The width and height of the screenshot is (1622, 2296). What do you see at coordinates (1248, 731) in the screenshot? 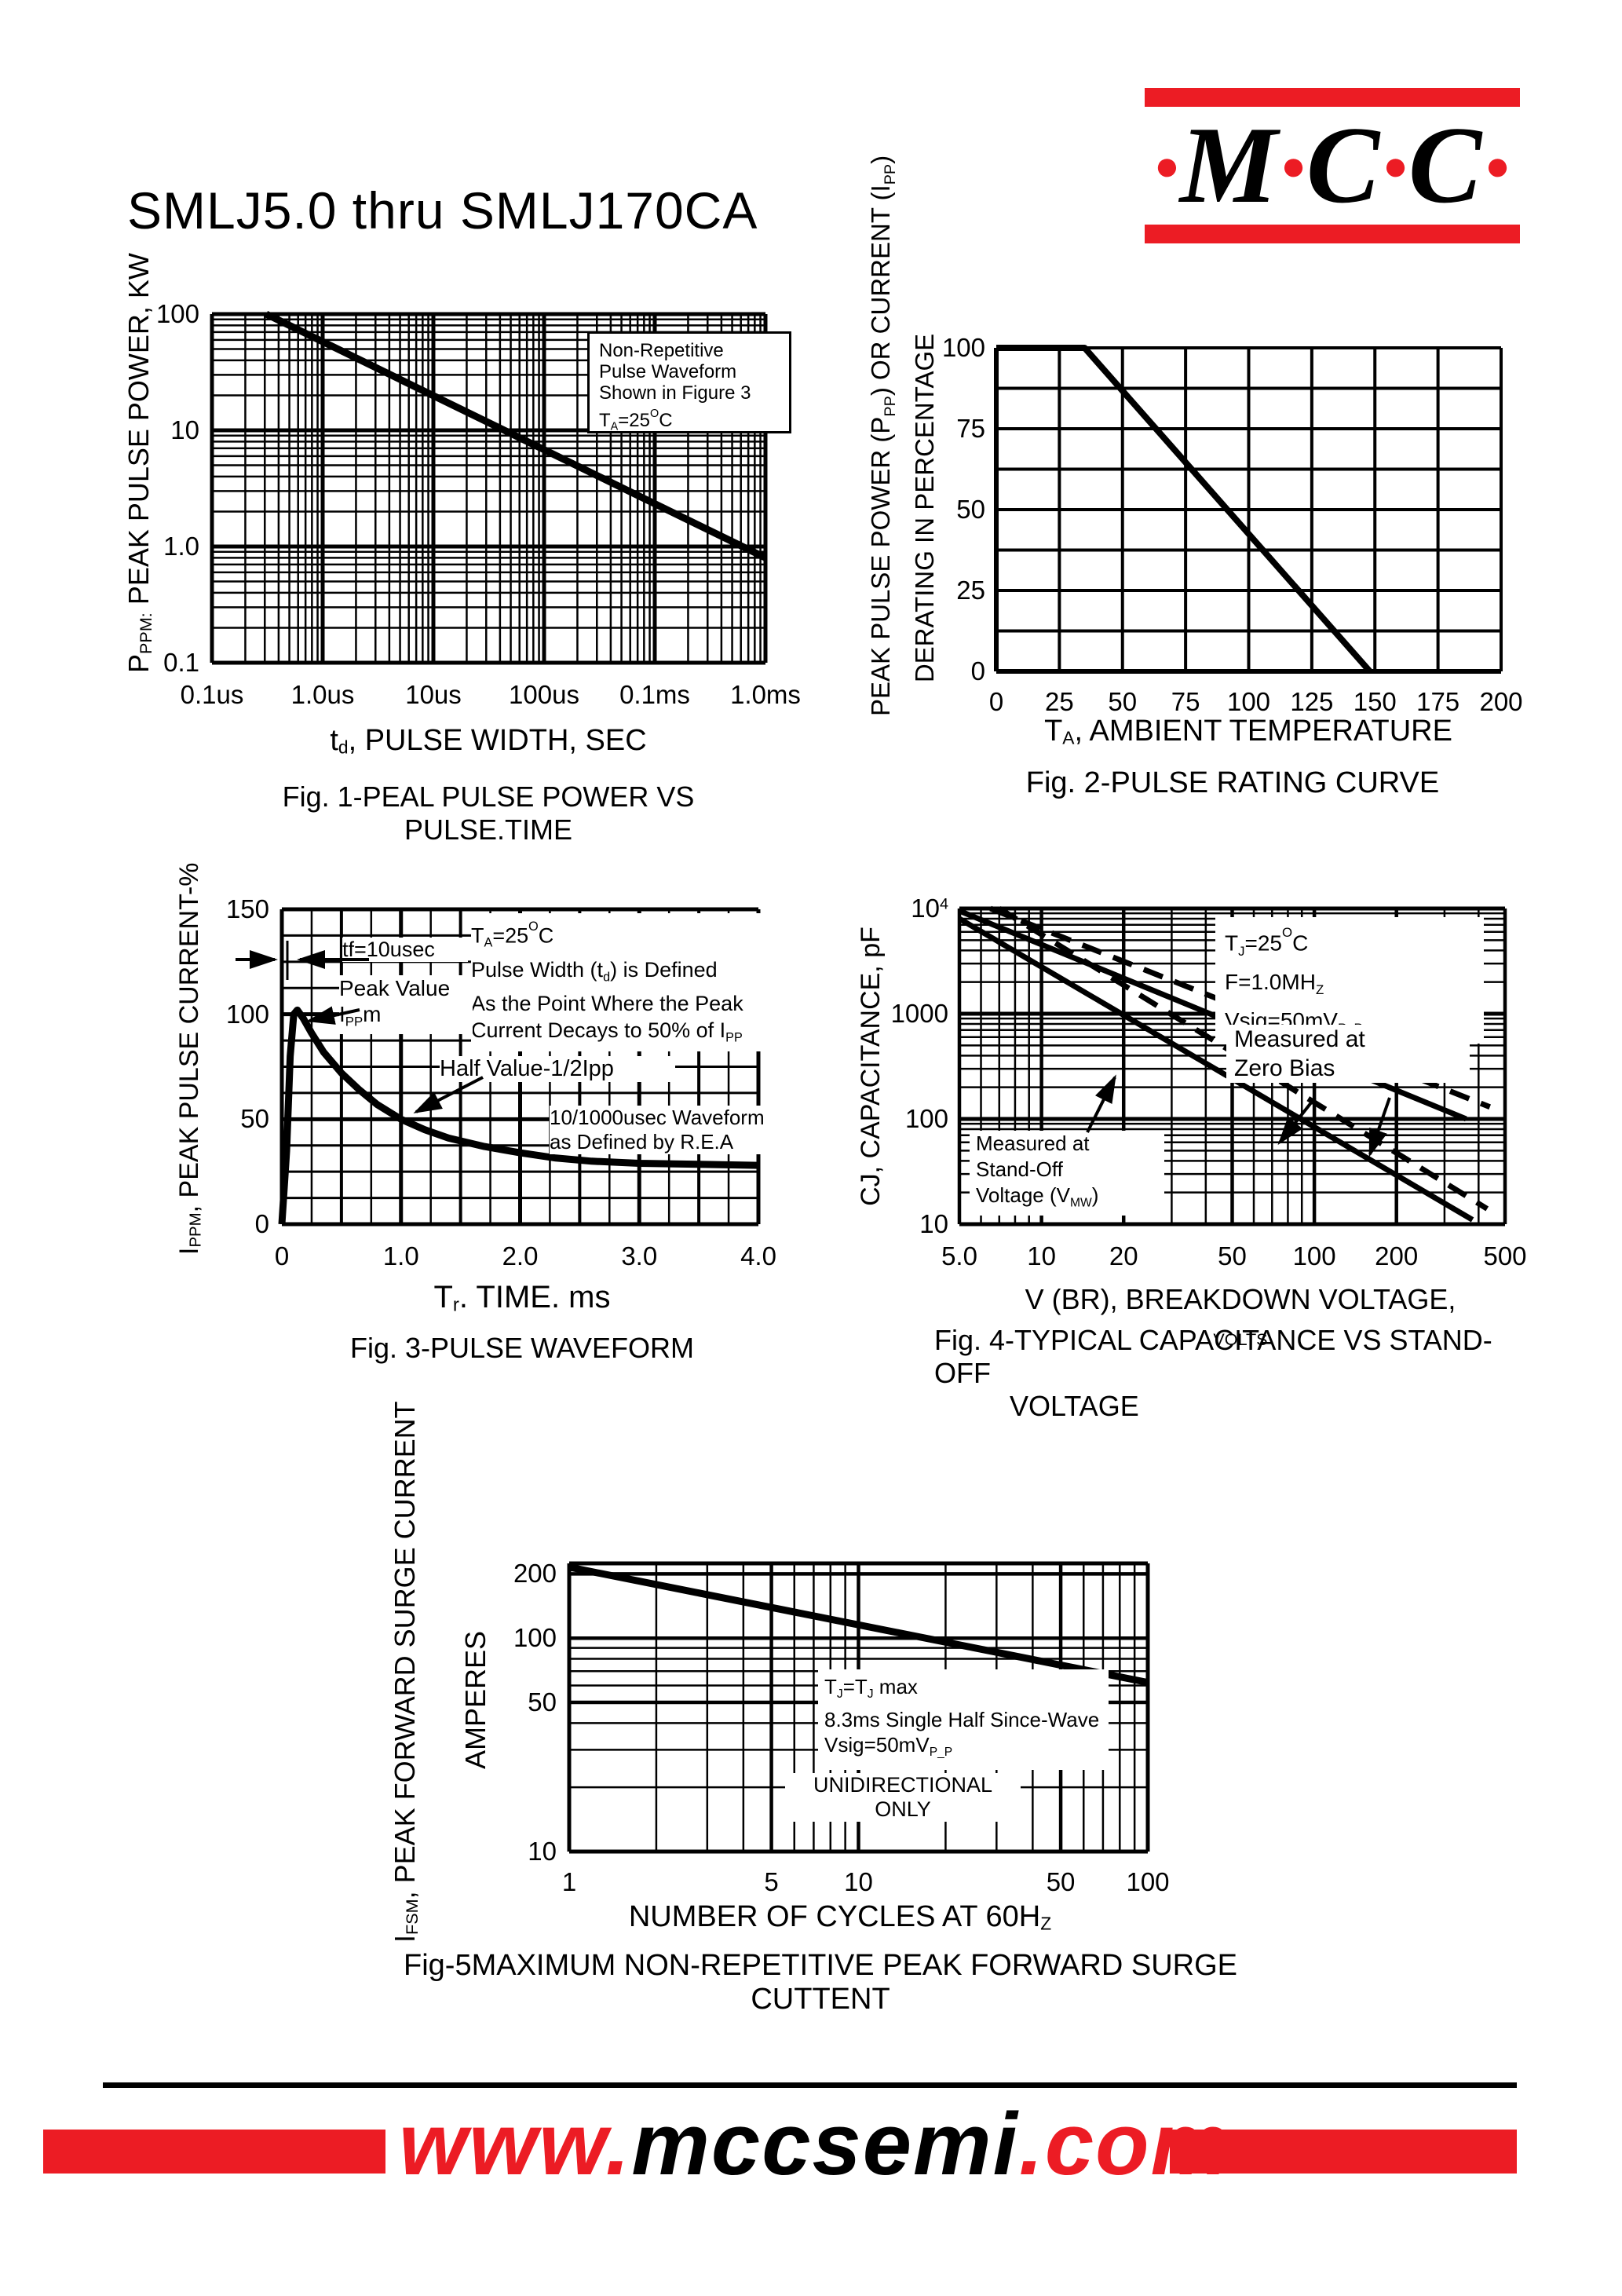
I see `fig2-x-axis-title: TA, AMBIENT TEMPERATURE` at bounding box center [1248, 731].